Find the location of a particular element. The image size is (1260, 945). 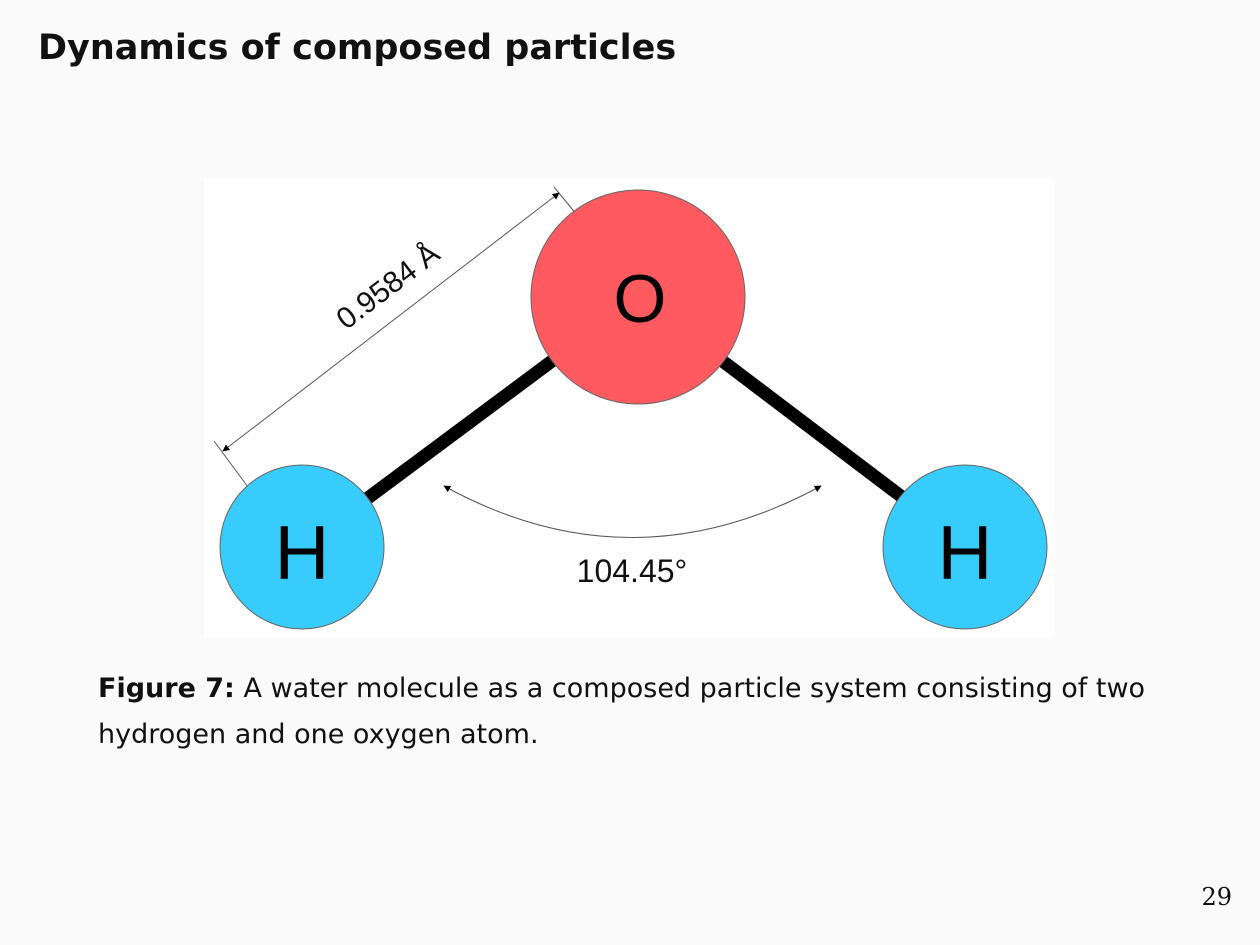

oxygen-atom-label: O is located at coordinates (640, 299).